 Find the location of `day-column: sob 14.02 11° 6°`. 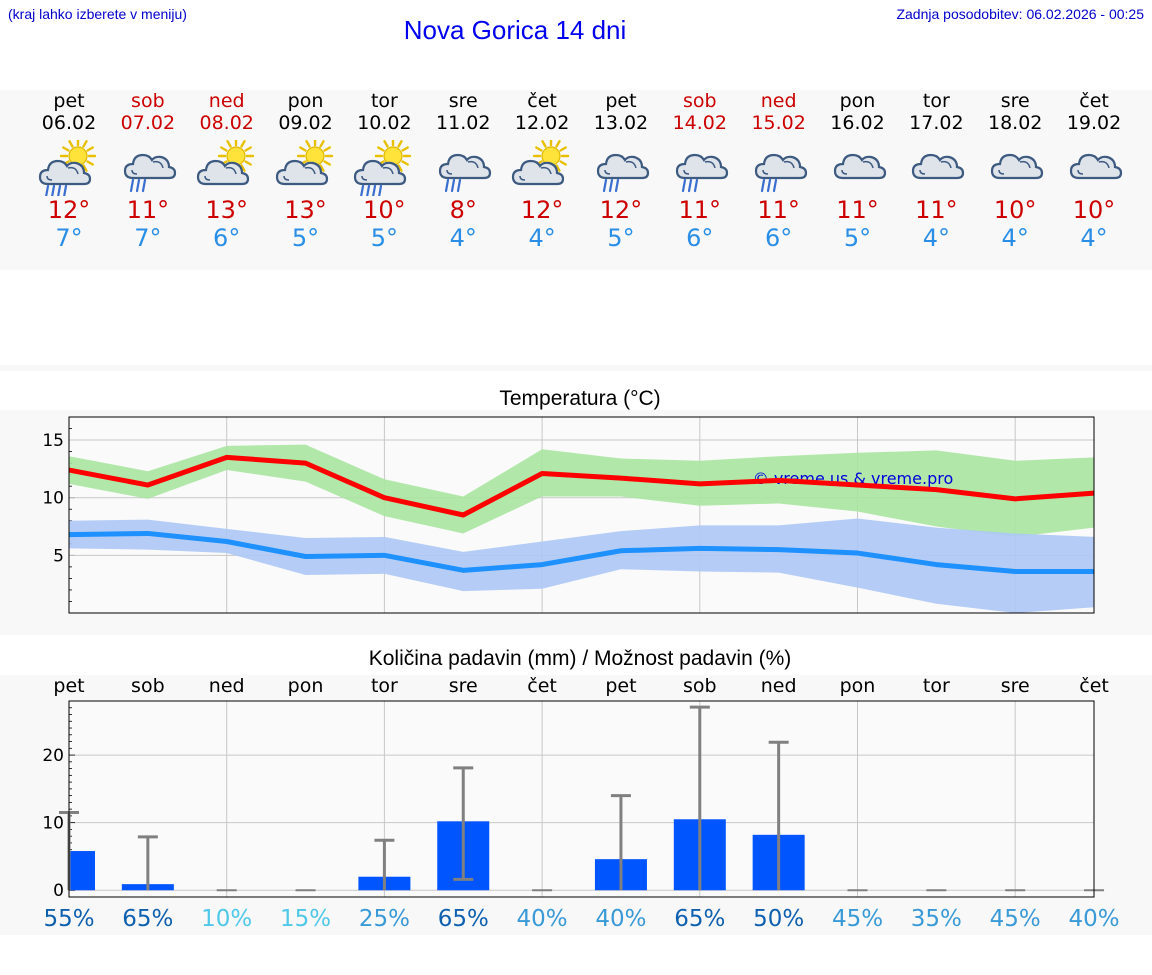

day-column: sob 14.02 11° 6° is located at coordinates (700, 171).